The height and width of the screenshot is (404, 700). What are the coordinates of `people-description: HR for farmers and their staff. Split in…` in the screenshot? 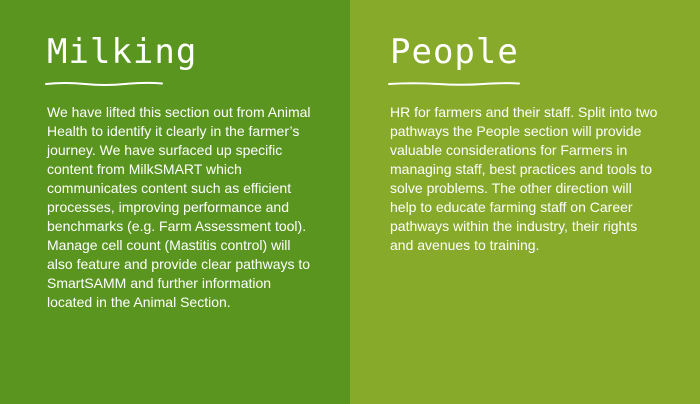 It's located at (524, 178).